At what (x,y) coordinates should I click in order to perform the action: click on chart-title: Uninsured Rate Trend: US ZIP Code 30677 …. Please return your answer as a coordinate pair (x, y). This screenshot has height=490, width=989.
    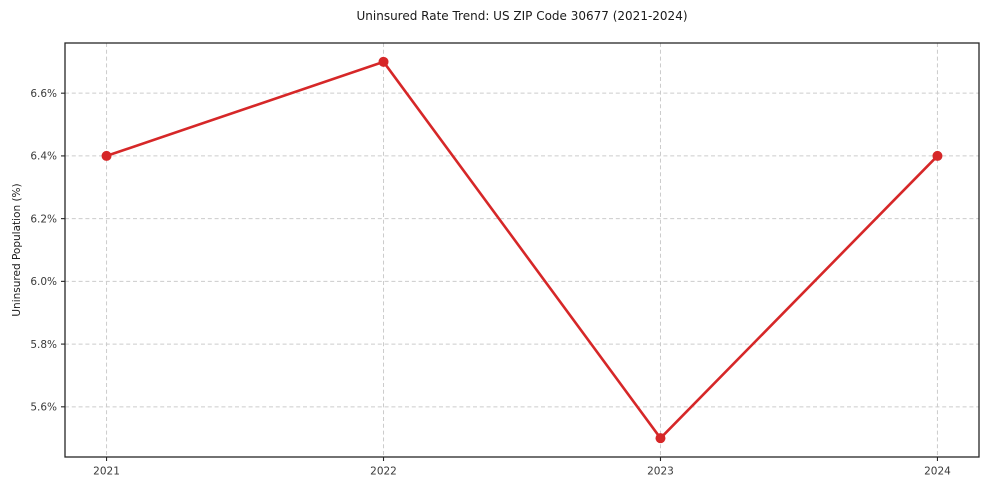
    Looking at the image, I should click on (522, 16).